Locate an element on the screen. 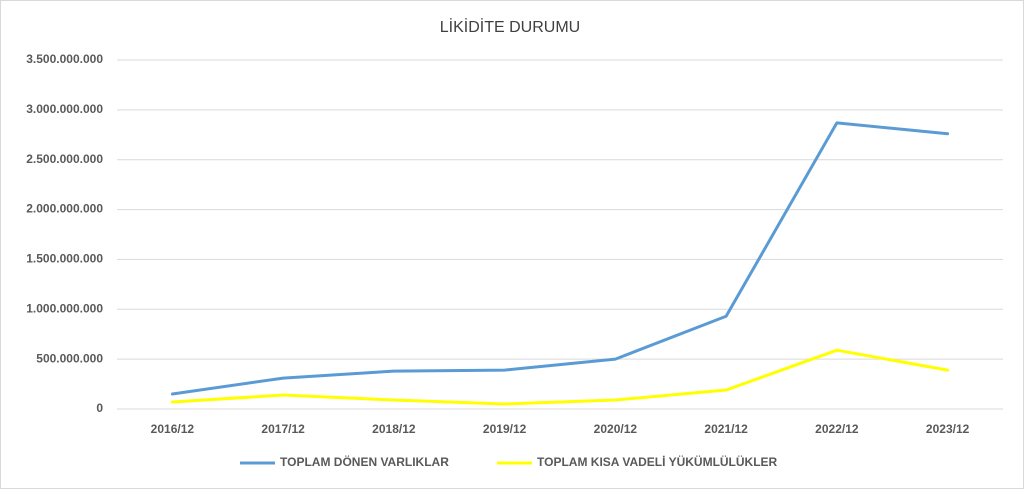  x-tick-label: 2021/12 is located at coordinates (726, 429).